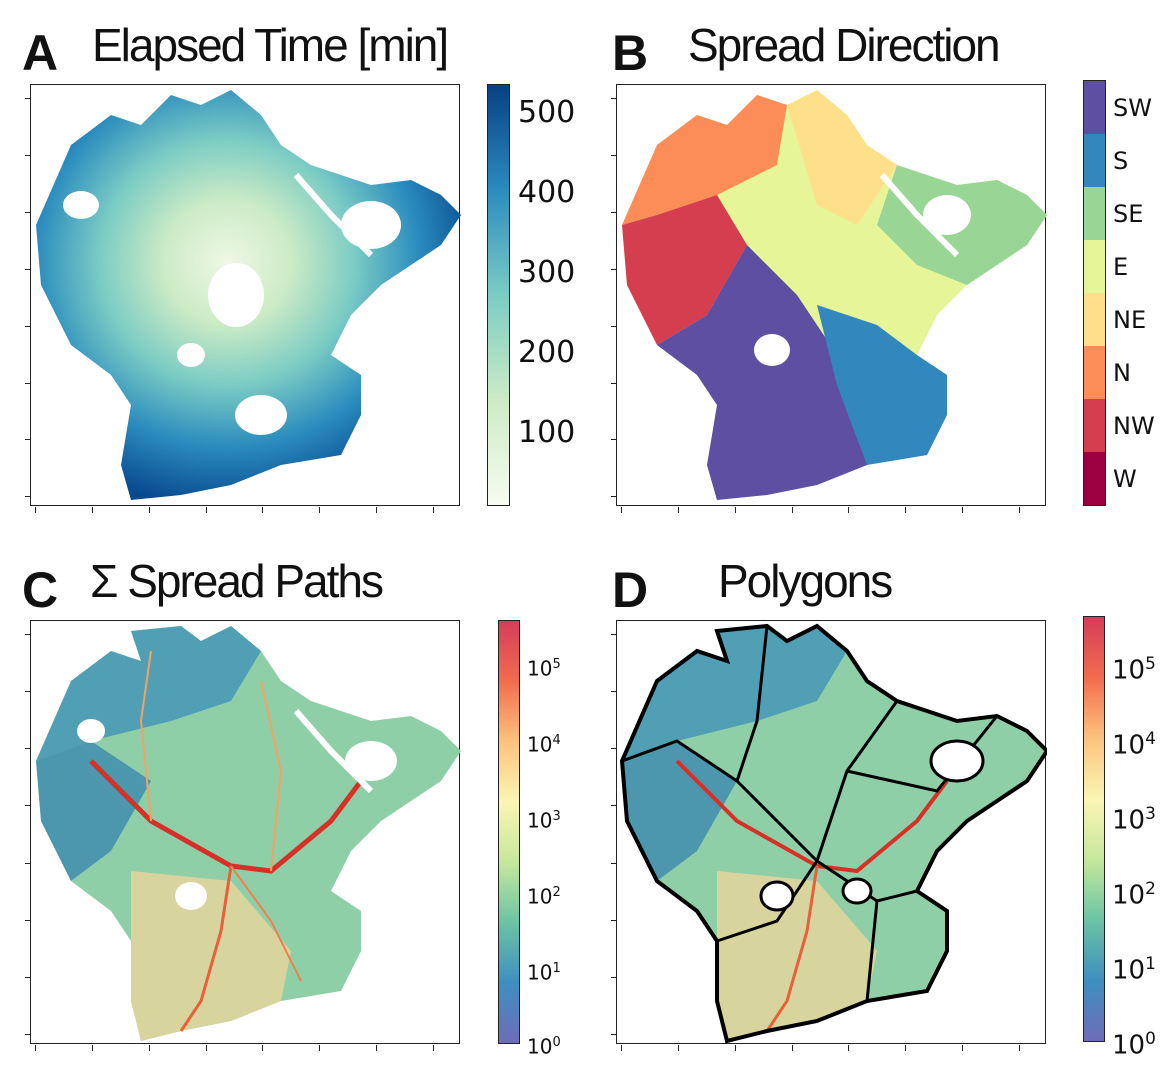  Describe the element at coordinates (248, 295) in the screenshot. I see `panel-a-map-svg` at that location.